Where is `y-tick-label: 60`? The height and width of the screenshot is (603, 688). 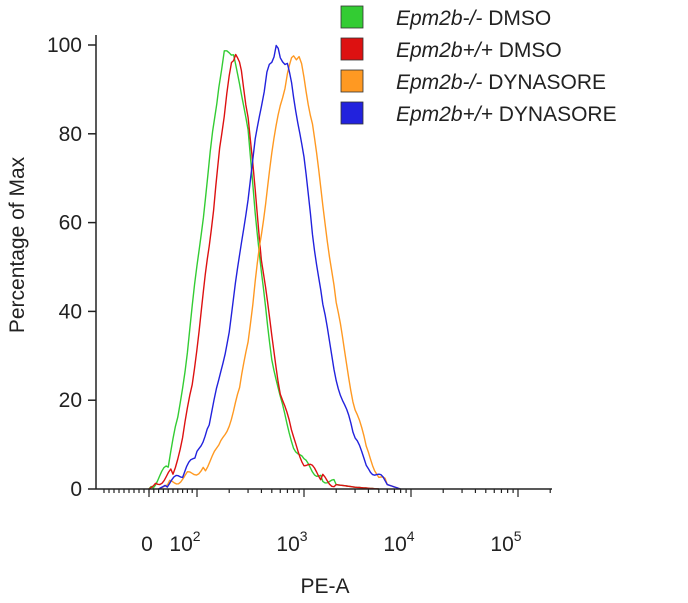 y-tick-label: 60 is located at coordinates (70, 223).